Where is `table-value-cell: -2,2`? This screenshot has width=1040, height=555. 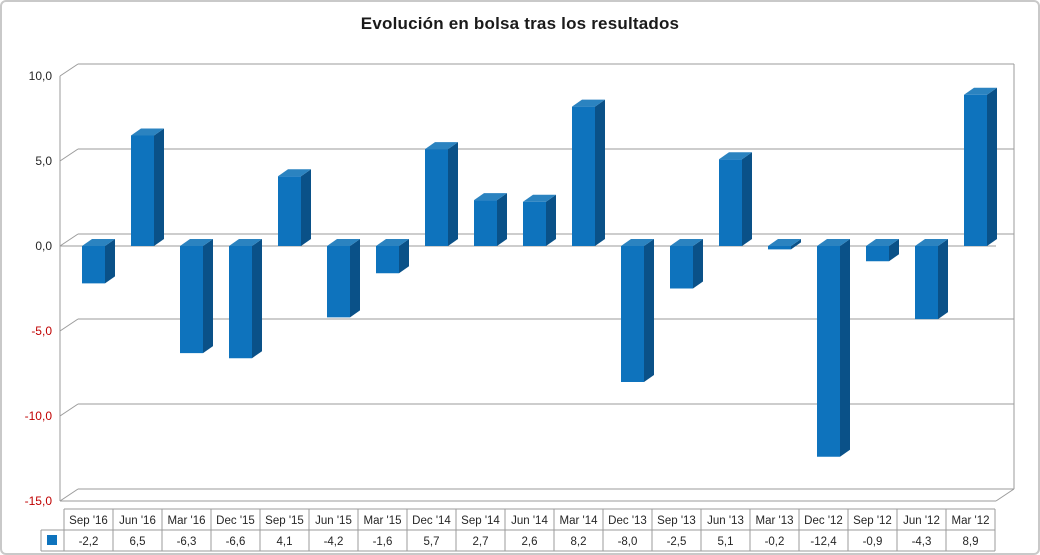
table-value-cell: -2,2 is located at coordinates (89, 542).